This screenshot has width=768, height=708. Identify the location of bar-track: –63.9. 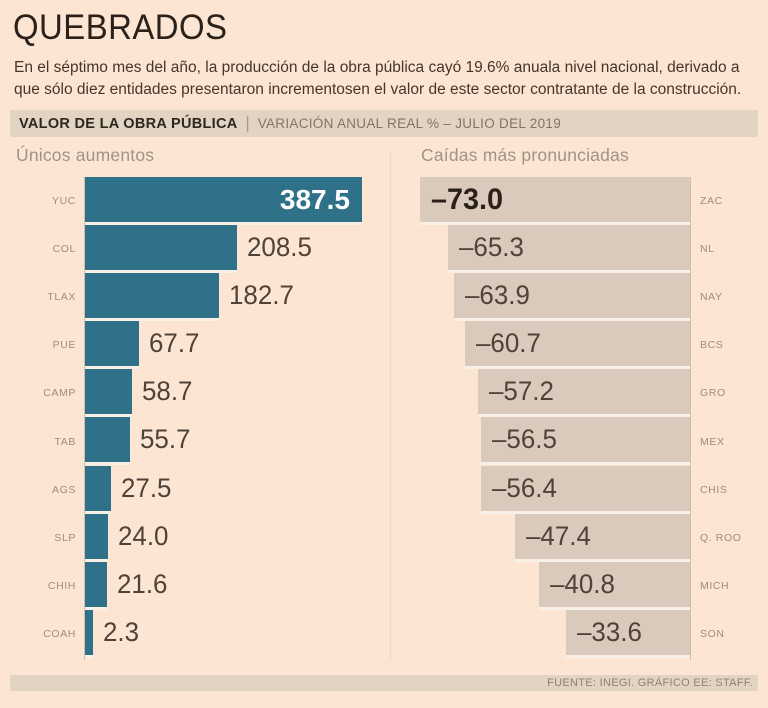
(350, 296).